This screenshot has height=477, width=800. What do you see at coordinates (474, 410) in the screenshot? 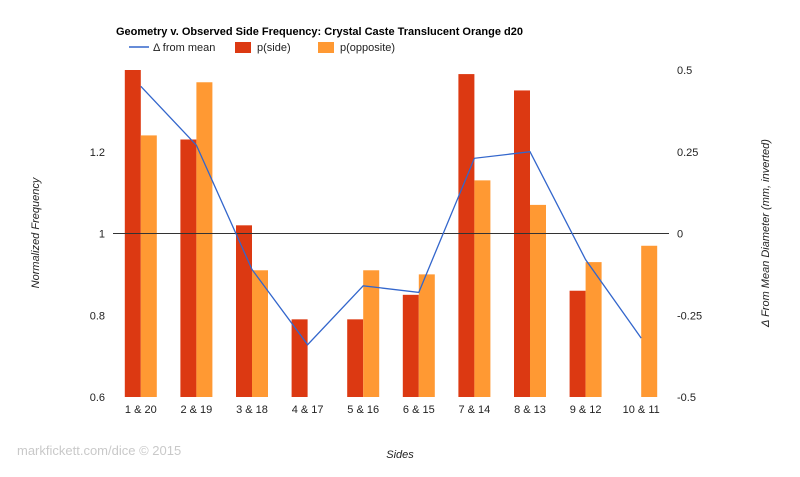
I see `x-tick-label: 7 & 14` at bounding box center [474, 410].